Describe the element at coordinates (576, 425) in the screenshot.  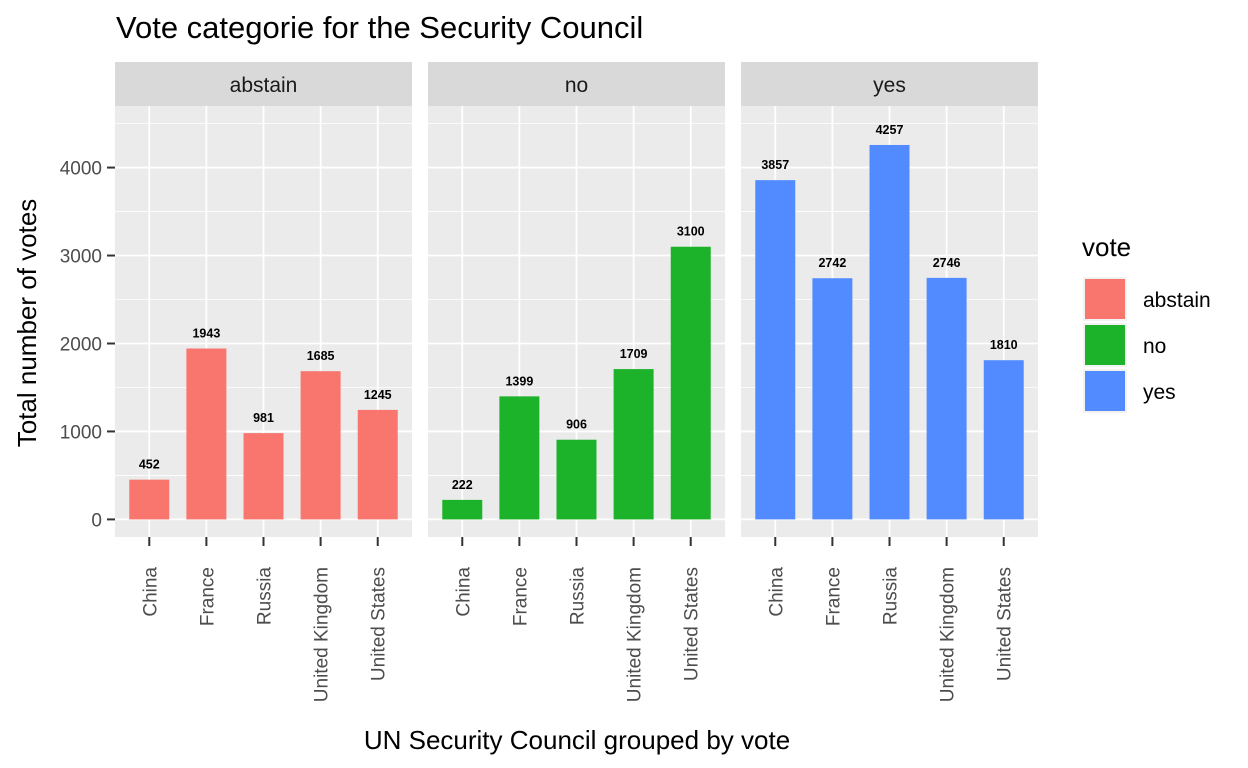
I see `bar-value-label: 906` at that location.